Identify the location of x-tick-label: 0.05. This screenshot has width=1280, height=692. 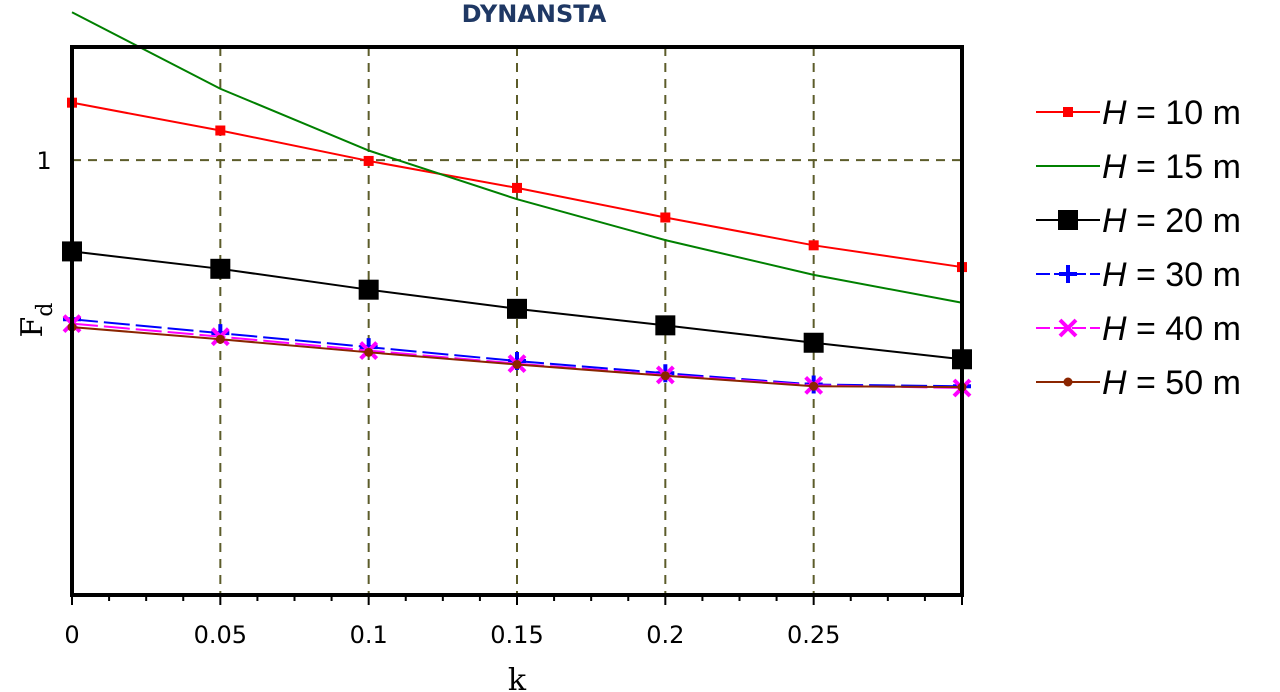
(220, 635).